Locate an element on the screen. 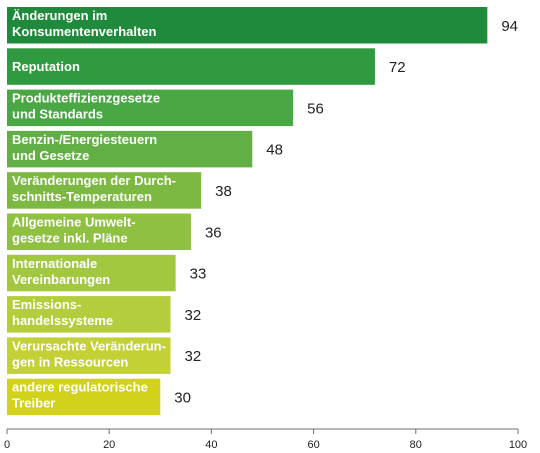  bar-value-label: 30 is located at coordinates (182, 397).